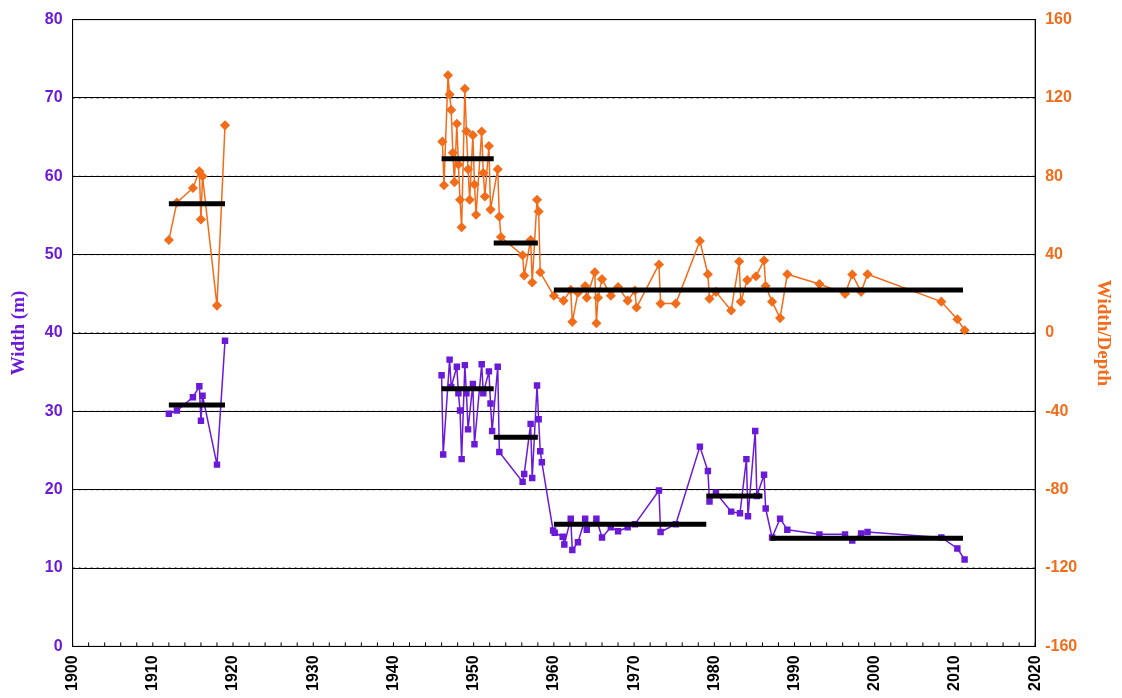  Describe the element at coordinates (1057, 410) in the screenshot. I see `y2-tick-label: -40` at that location.